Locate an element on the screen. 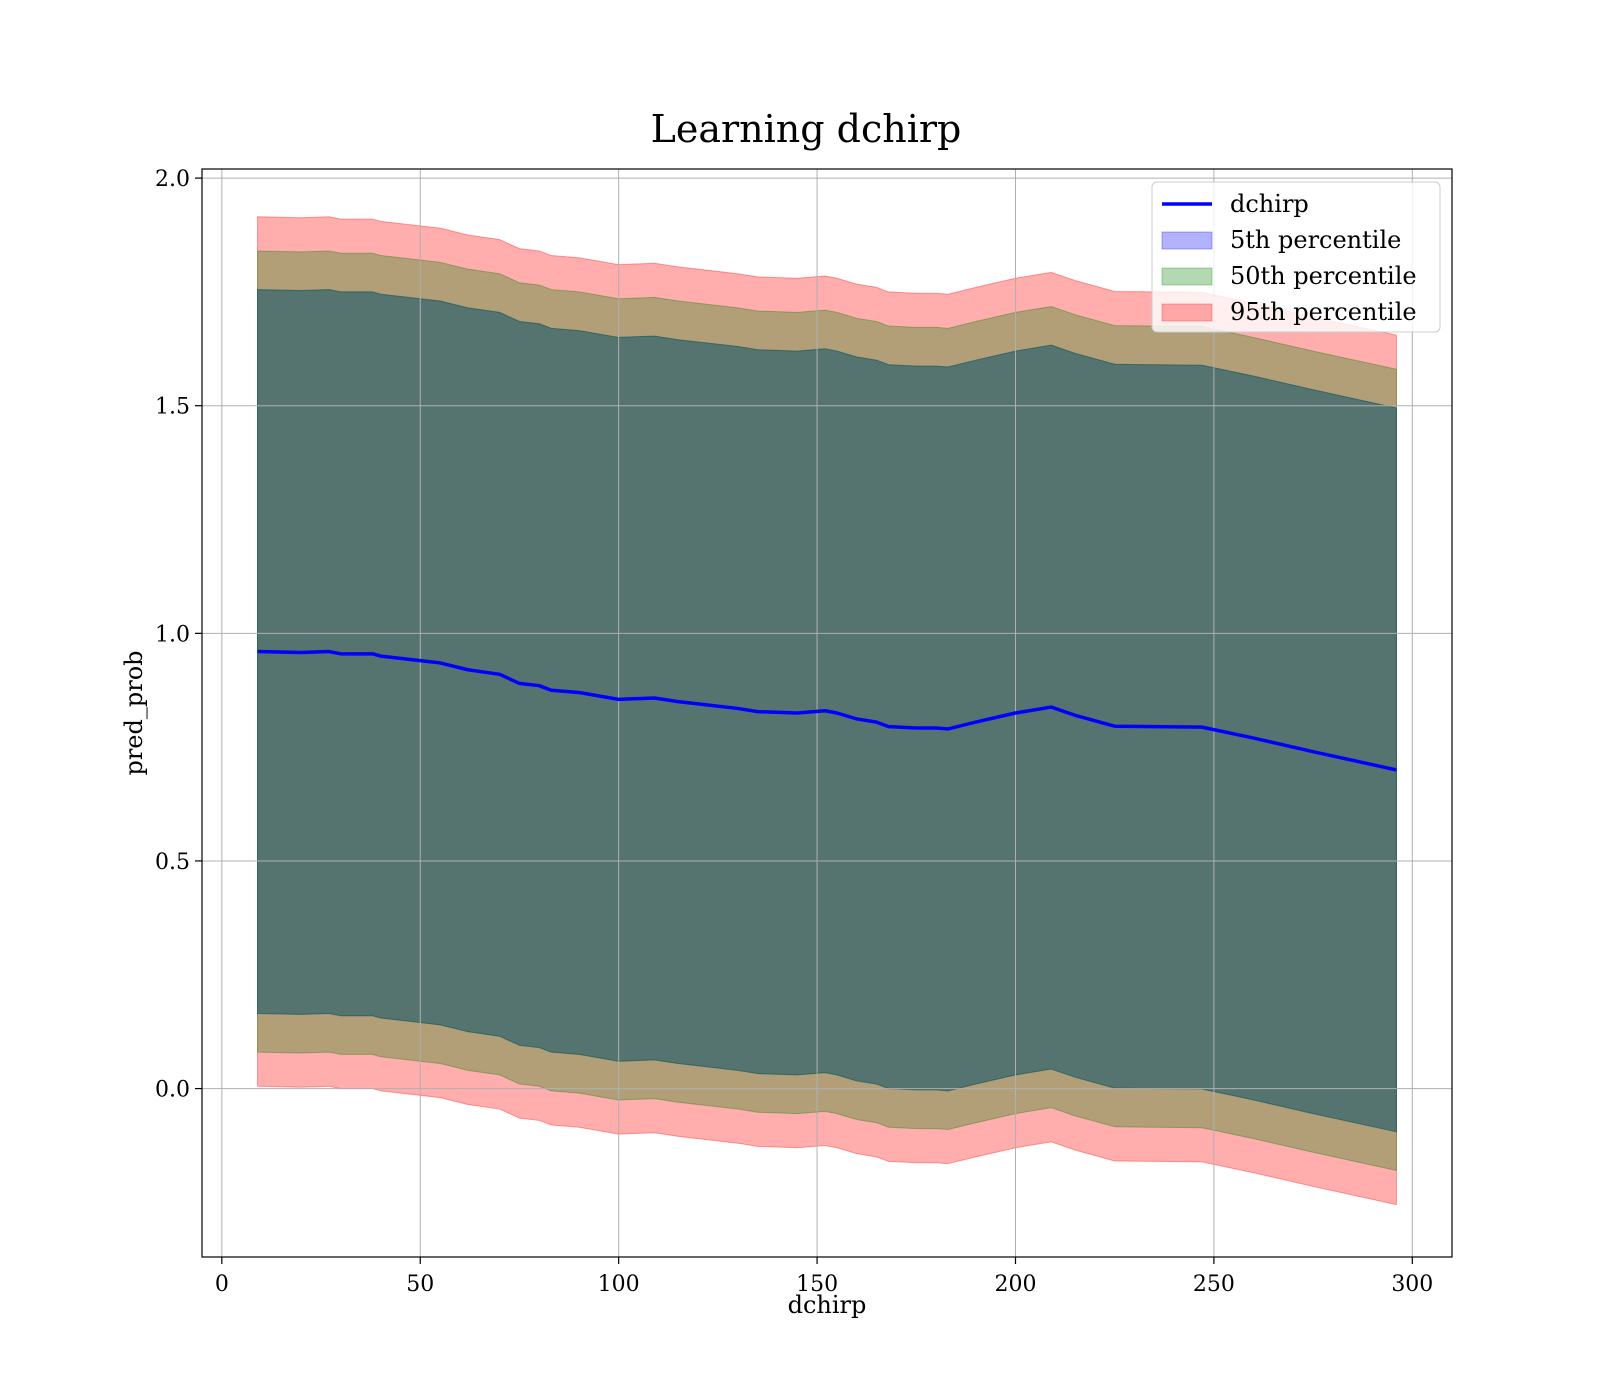 This screenshot has width=1600, height=1400. series-line-dchirp is located at coordinates (827, 710).